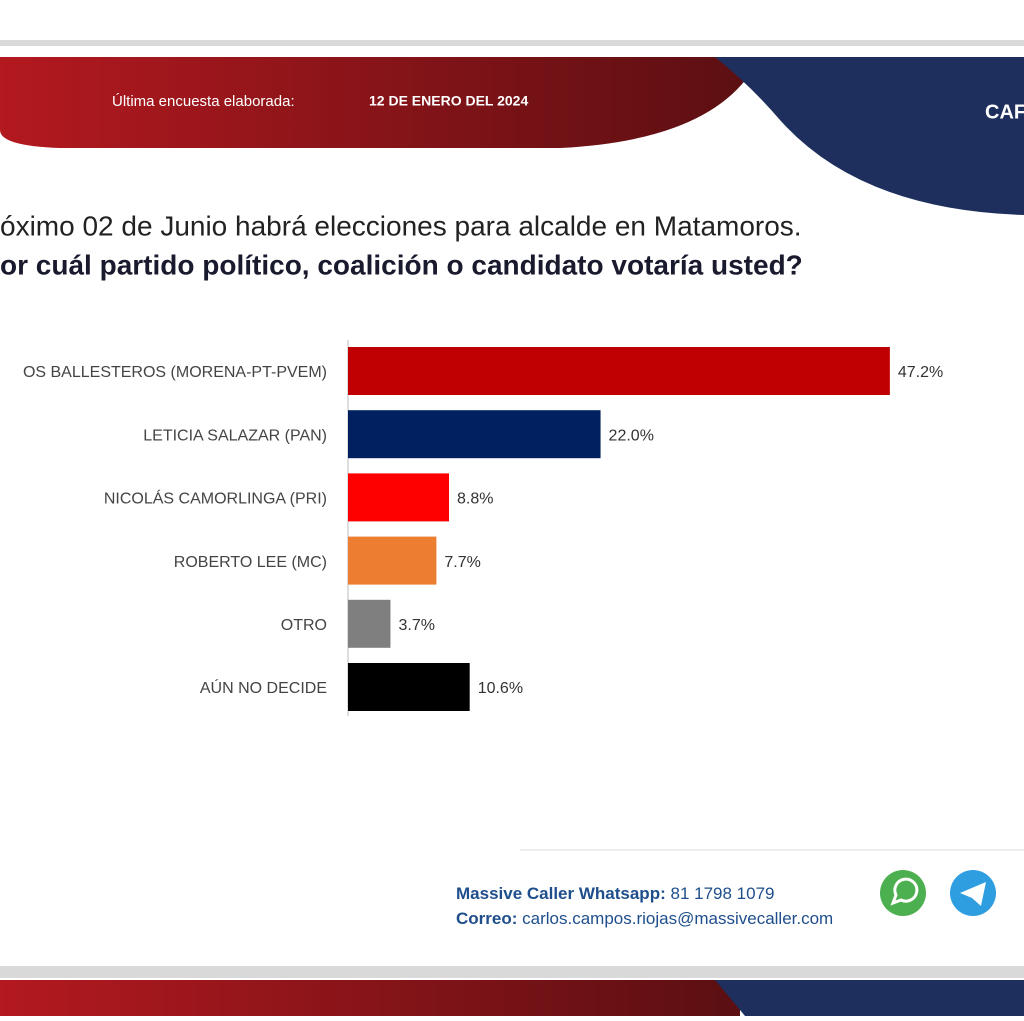 The image size is (1024, 1021). What do you see at coordinates (462, 562) in the screenshot?
I see `value-label: 7.7%` at bounding box center [462, 562].